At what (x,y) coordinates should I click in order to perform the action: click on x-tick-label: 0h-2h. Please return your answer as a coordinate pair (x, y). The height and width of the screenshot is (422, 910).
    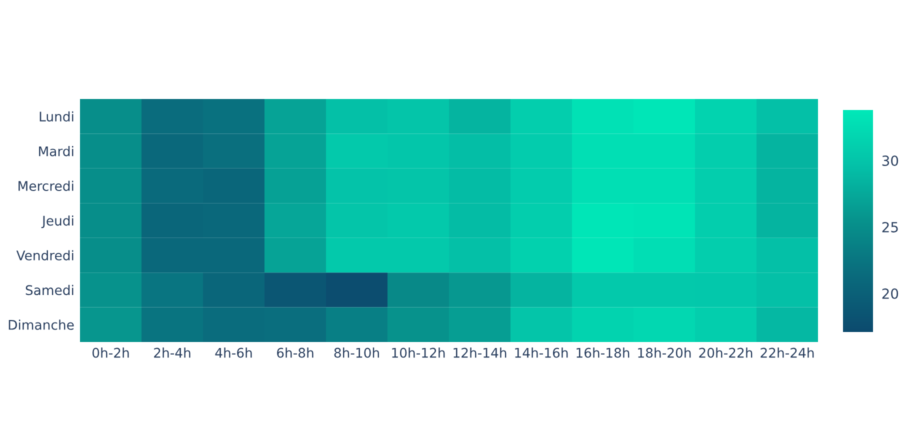
    Looking at the image, I should click on (110, 353).